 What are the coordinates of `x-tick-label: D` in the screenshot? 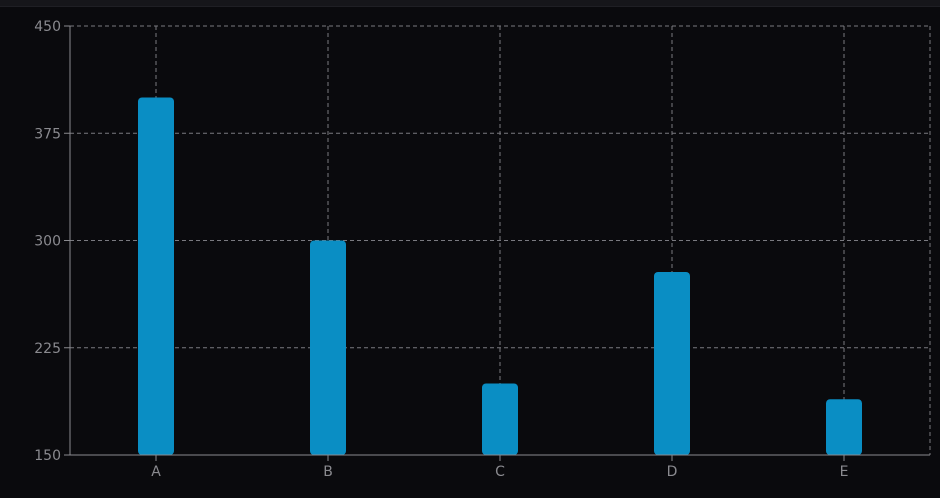 It's located at (672, 472).